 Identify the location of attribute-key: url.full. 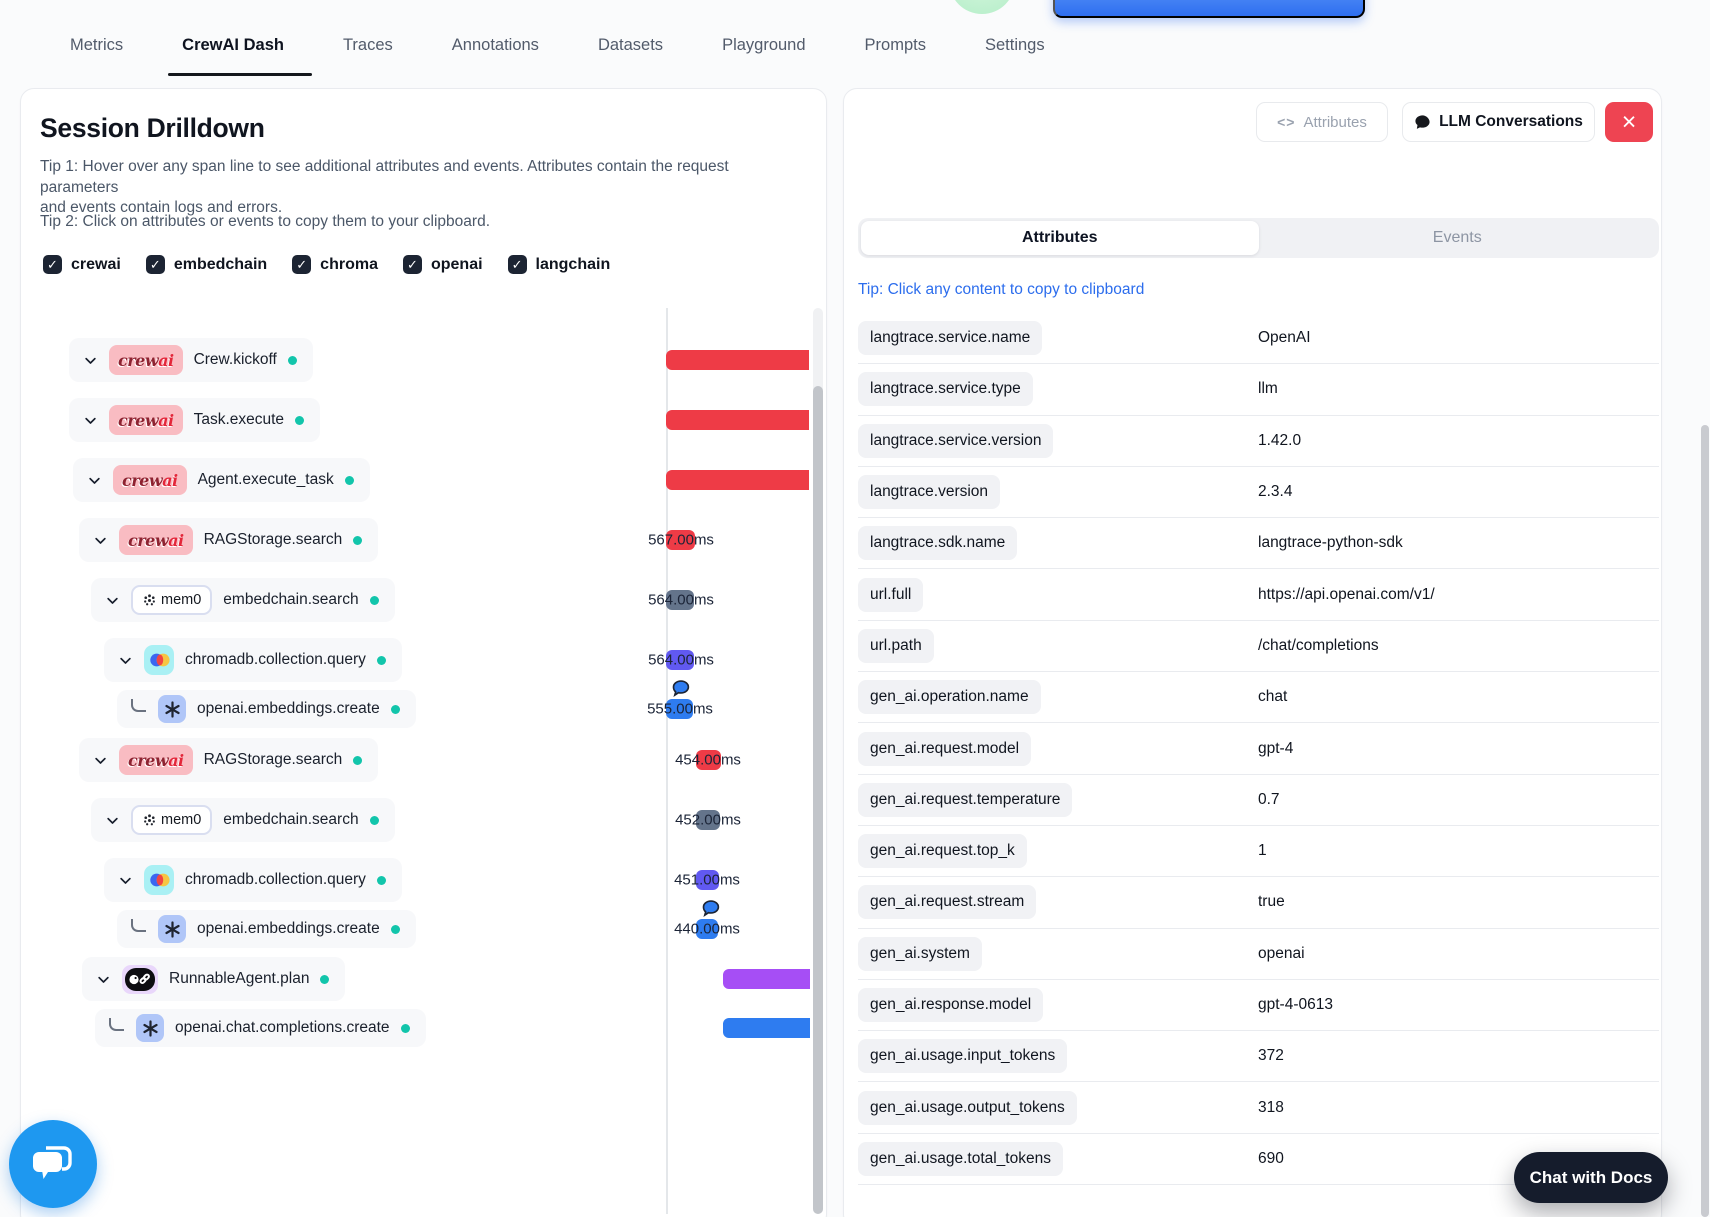
(891, 594).